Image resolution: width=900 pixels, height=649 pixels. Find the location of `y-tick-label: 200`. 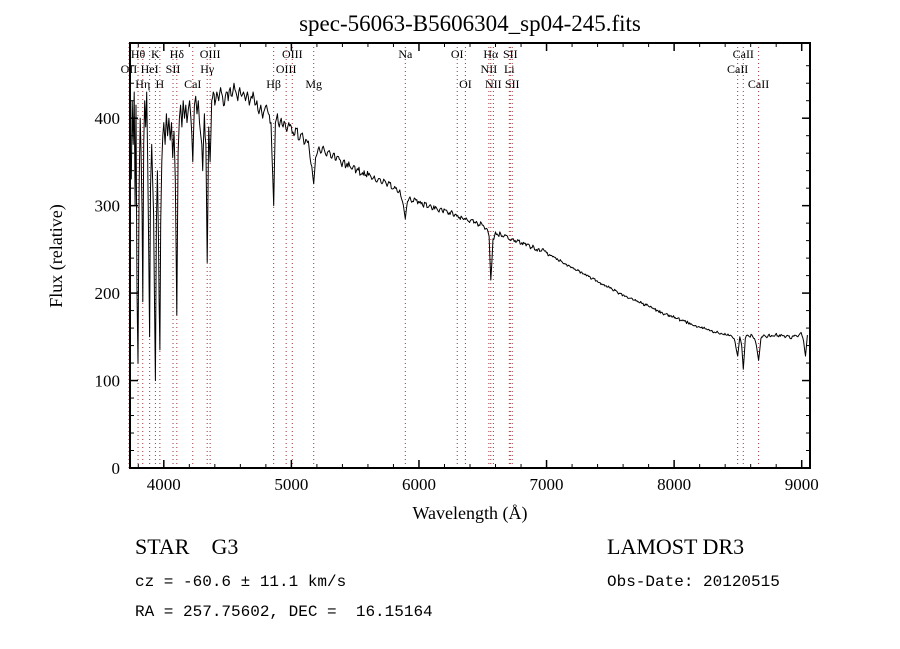

y-tick-label: 200 is located at coordinates (108, 293).